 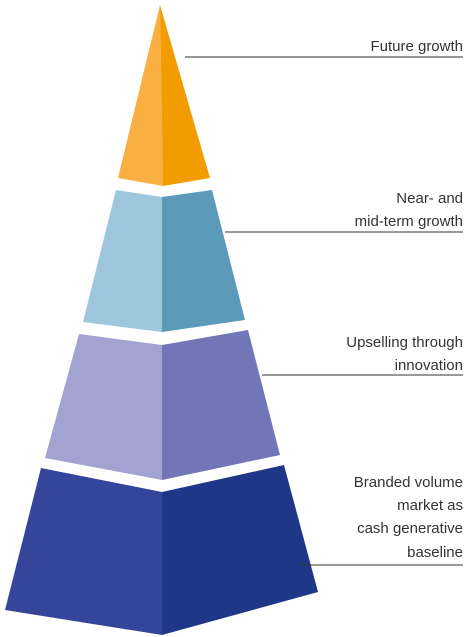 I want to click on tier-label: Branded volume, so click(x=408, y=482).